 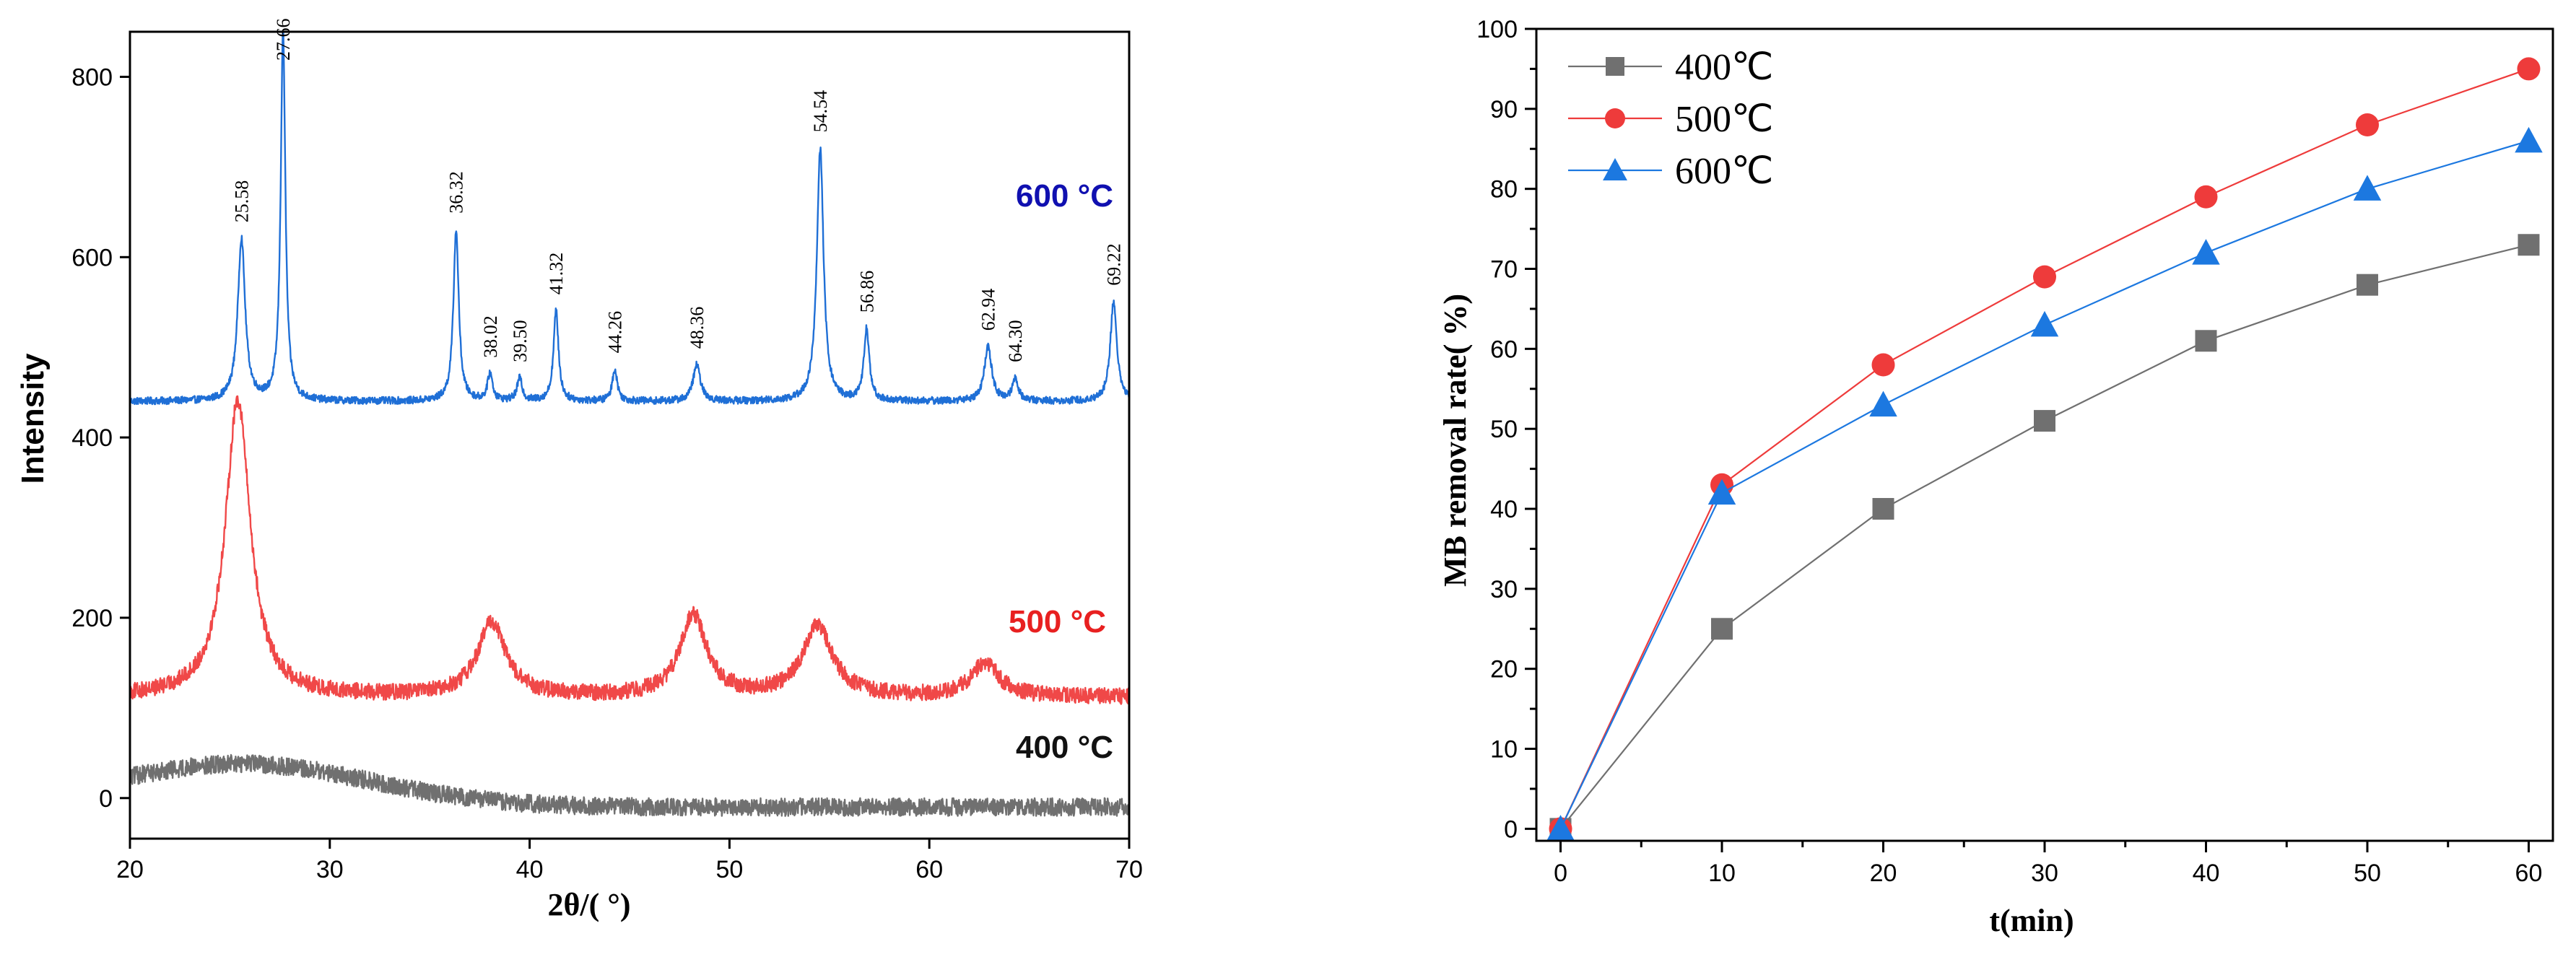 I want to click on mb-y-axis-title: MB removal rate( %), so click(x=1455, y=440).